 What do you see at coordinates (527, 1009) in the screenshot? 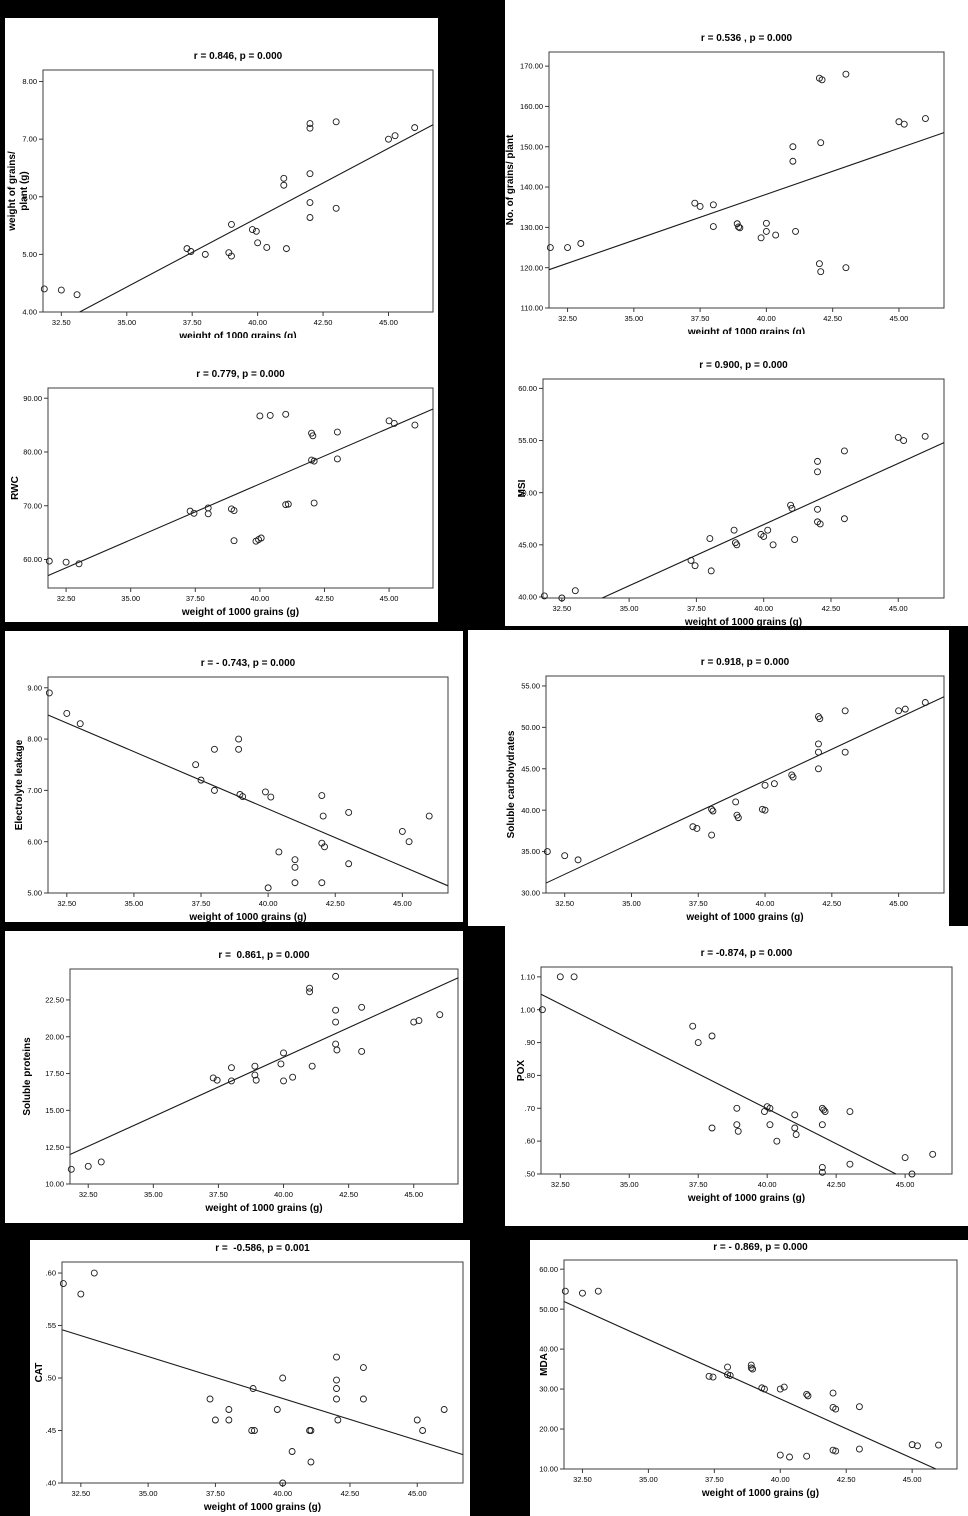
I see `y-tick-label: 1.00` at bounding box center [527, 1009].